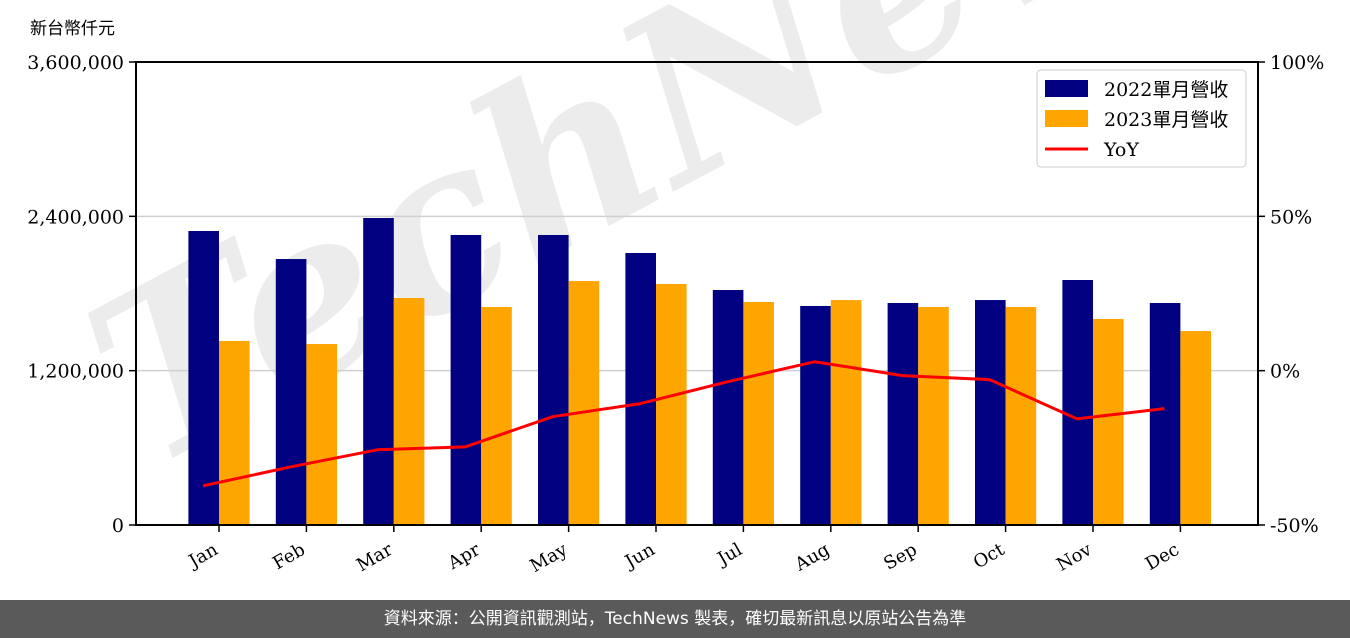  What do you see at coordinates (584, 403) in the screenshot?
I see `bar-2023-may` at bounding box center [584, 403].